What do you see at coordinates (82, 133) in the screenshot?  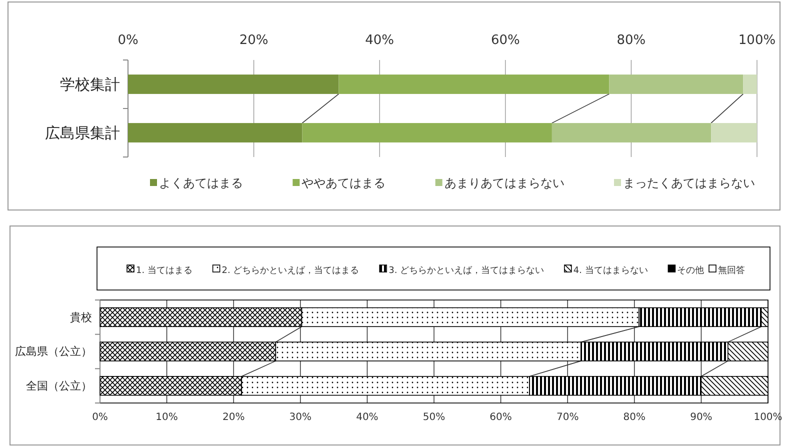 I see `y-tick-label: 広島県集計` at bounding box center [82, 133].